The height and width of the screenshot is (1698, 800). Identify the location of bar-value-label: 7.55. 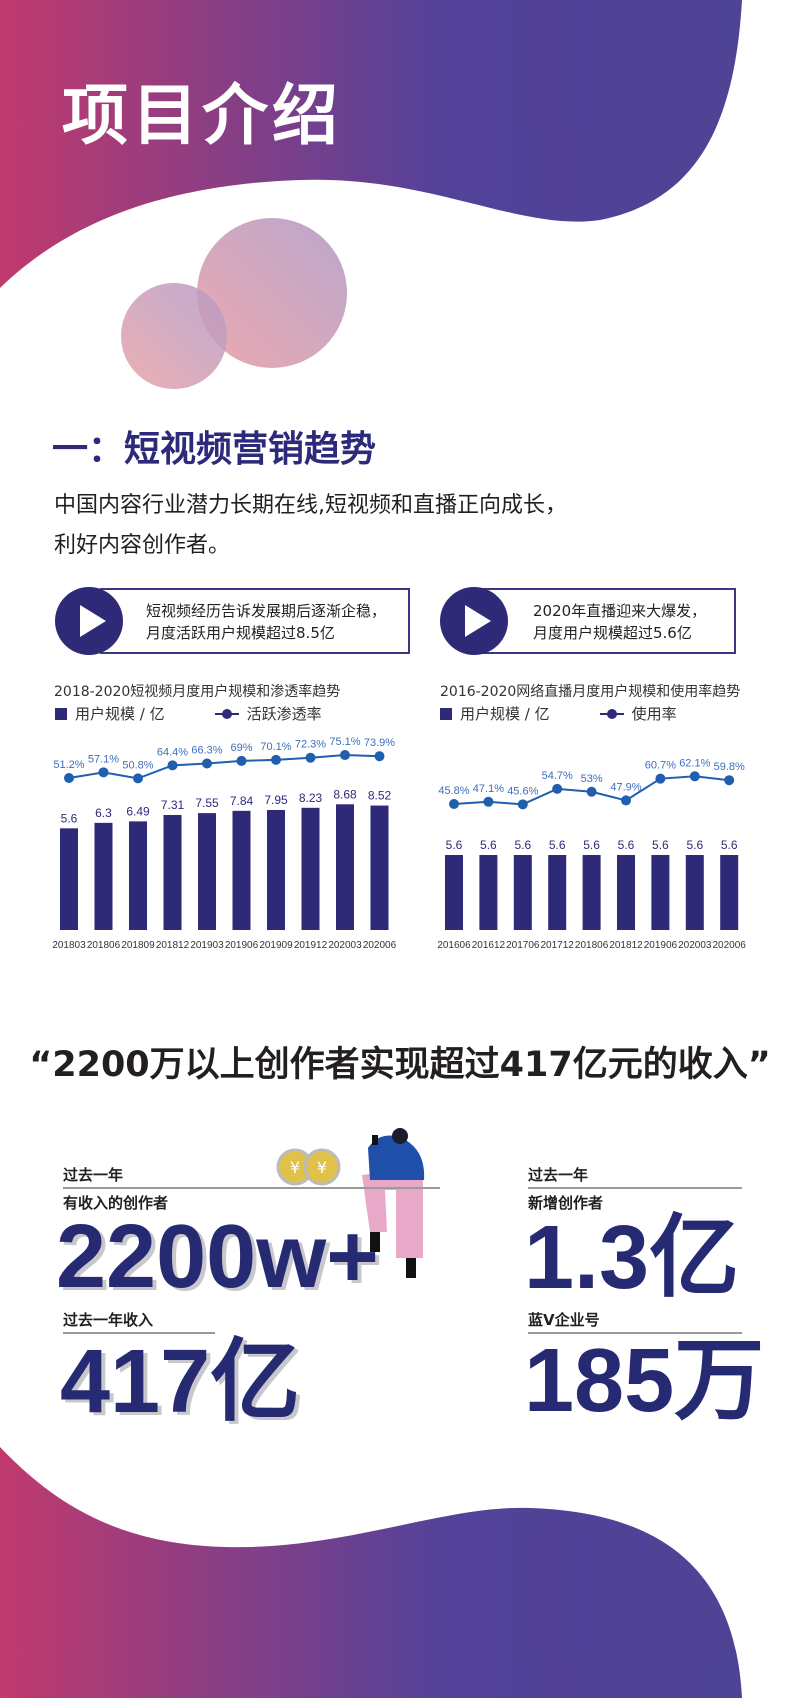
(207, 803).